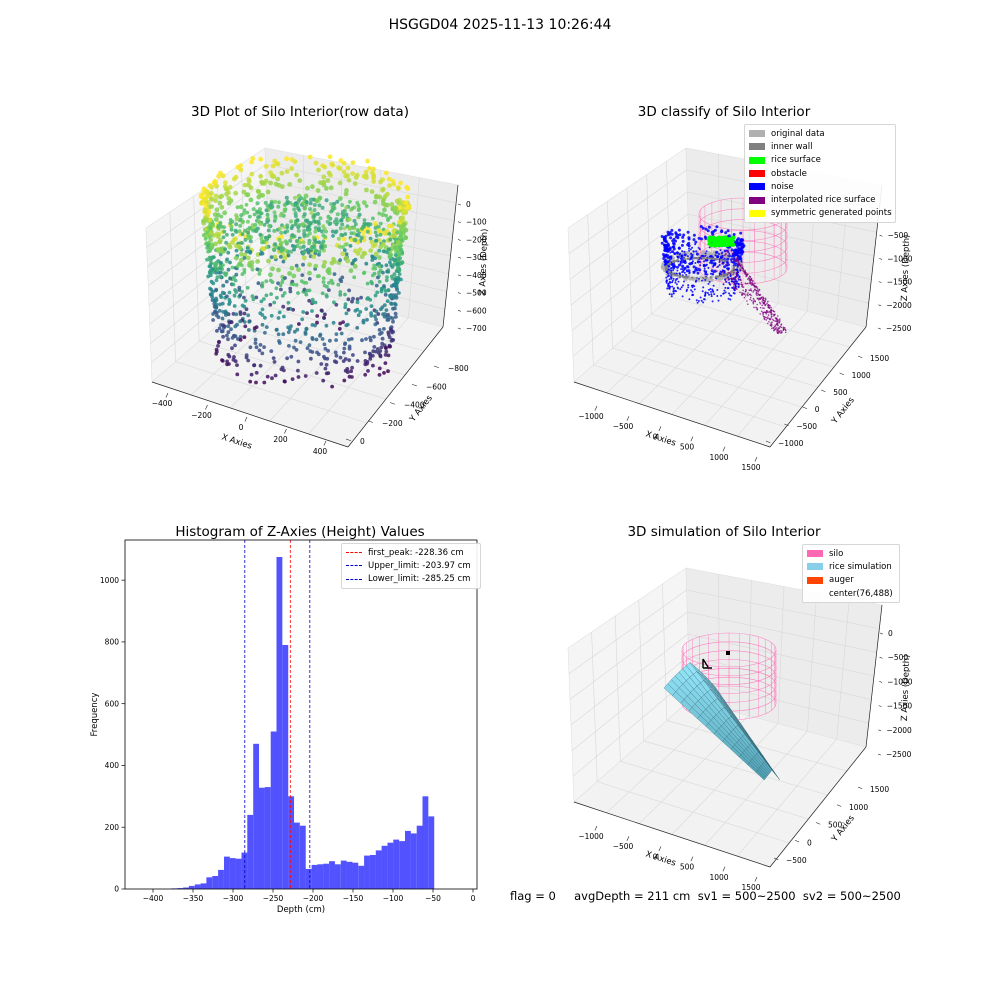  Describe the element at coordinates (881, 235) in the screenshot. I see `z-tick-label-mark` at that location.